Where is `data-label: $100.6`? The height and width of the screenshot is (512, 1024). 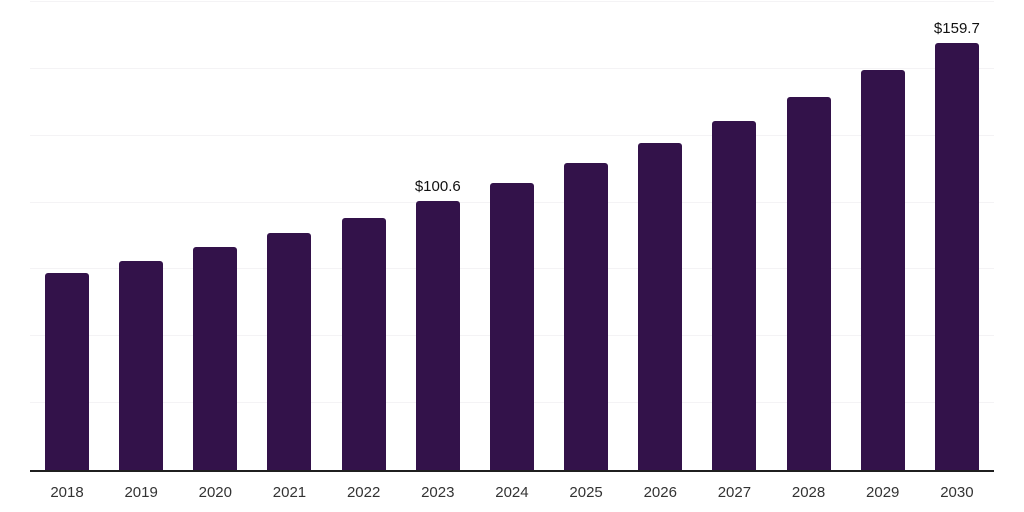
data-label: $100.6 is located at coordinates (437, 186).